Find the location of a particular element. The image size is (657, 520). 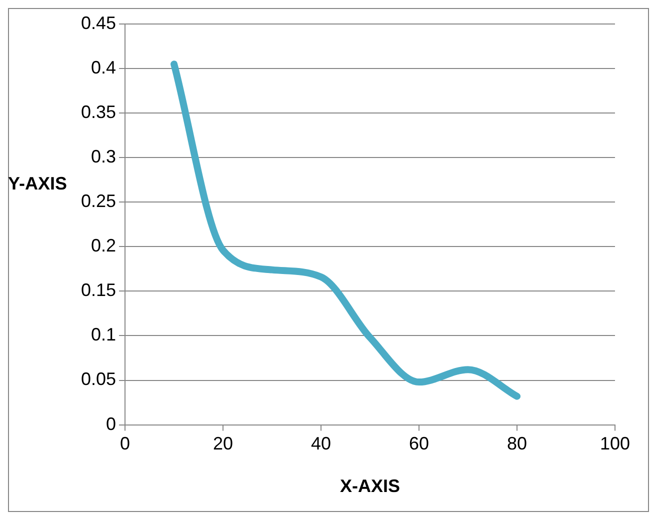

x-tick-label: 80 is located at coordinates (517, 444).